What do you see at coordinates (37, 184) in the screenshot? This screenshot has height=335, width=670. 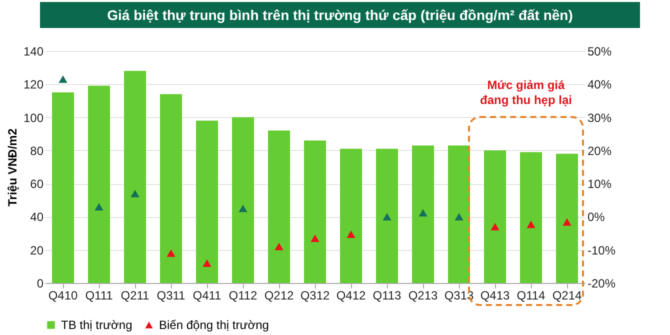 I see `y-tick-label: 60` at bounding box center [37, 184].